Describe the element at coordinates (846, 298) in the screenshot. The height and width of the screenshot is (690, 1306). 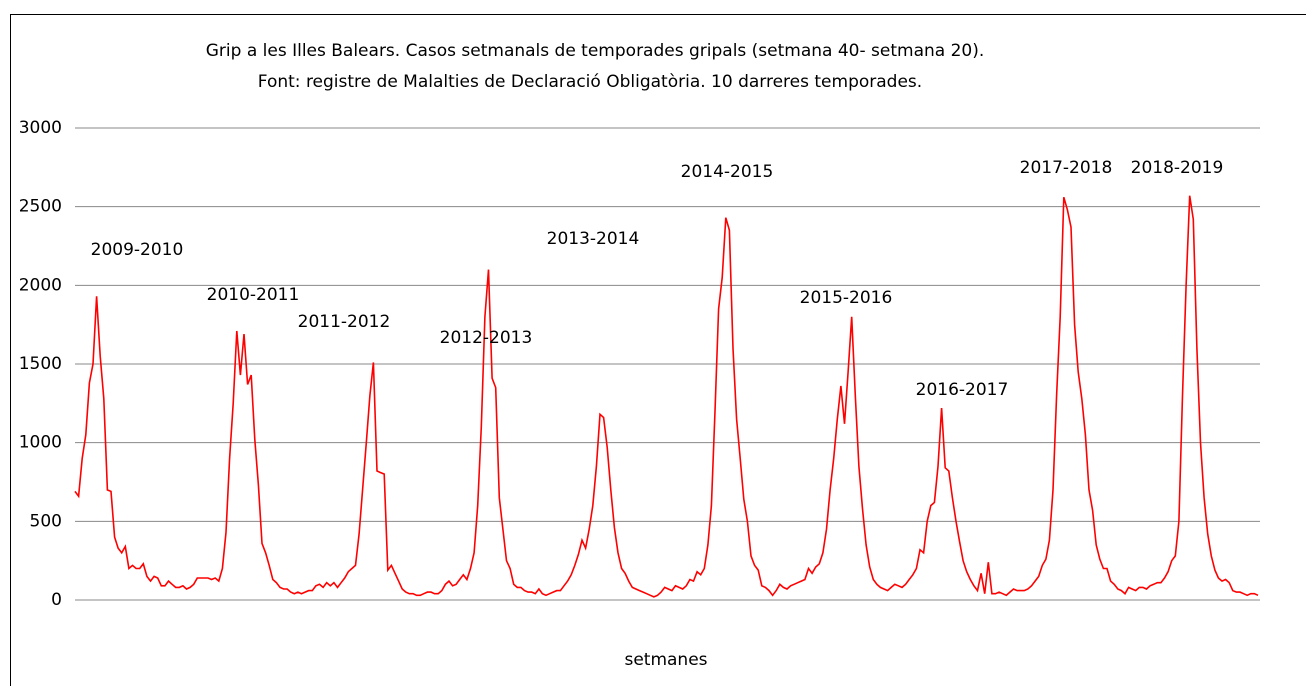
I see `season-label: 2015-2016` at that location.